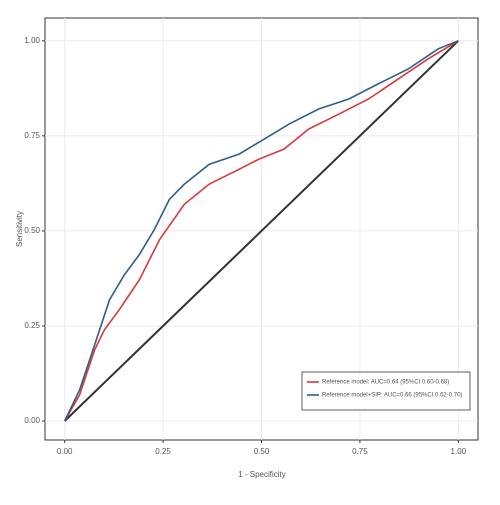 The width and height of the screenshot is (500, 505). I want to click on y-tick-label: 0.50, so click(32, 230).